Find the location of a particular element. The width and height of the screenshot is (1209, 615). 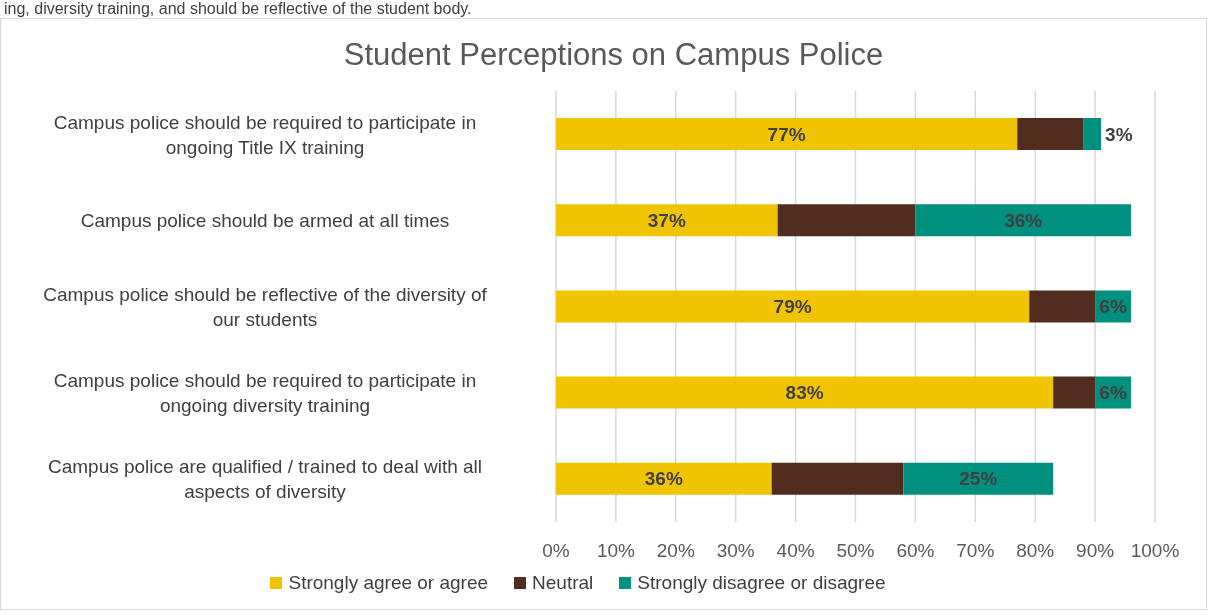

x-tick-label: 60% is located at coordinates (915, 551).